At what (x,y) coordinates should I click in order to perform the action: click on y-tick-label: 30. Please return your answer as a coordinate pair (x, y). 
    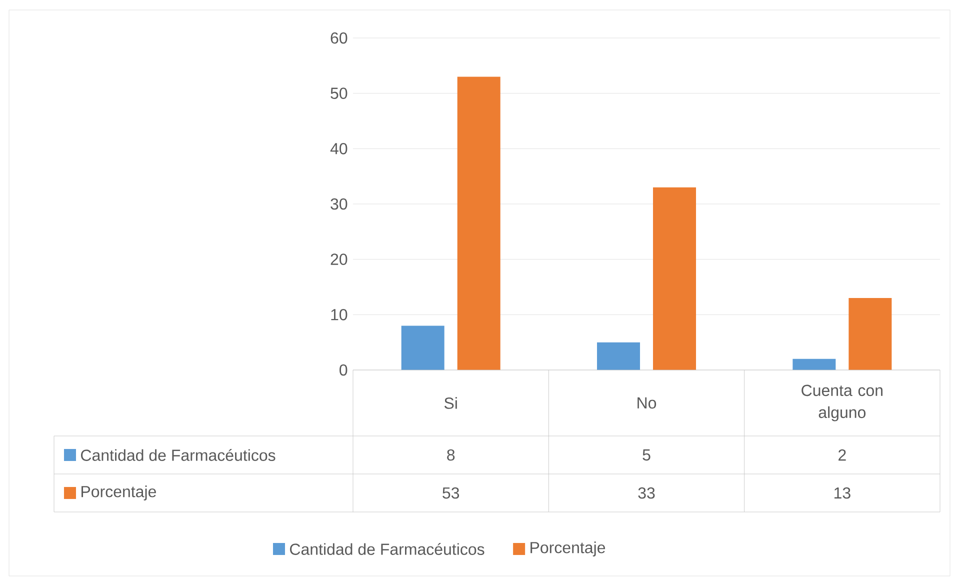
    Looking at the image, I should click on (339, 204).